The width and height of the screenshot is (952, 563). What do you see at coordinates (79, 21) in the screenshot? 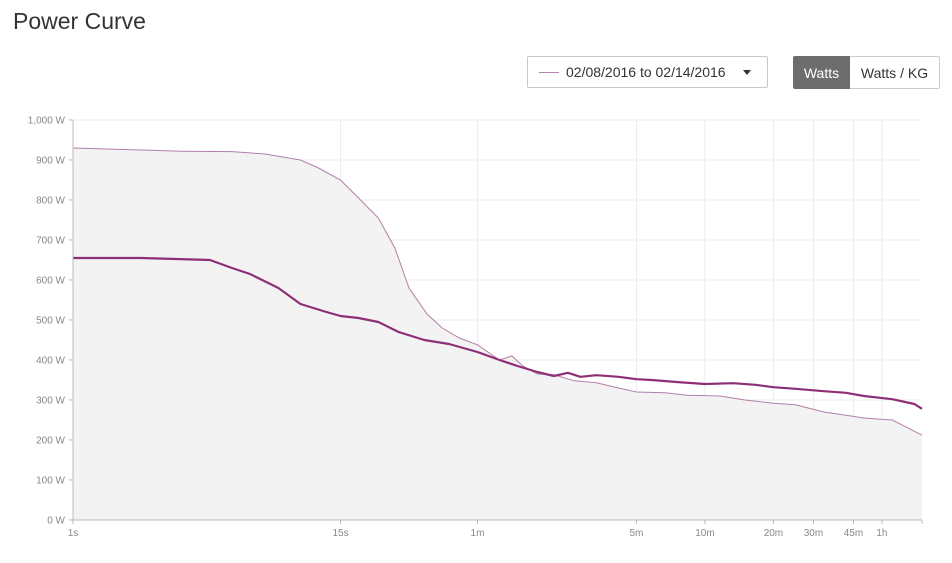
I see `page-title: Power Curve` at bounding box center [79, 21].